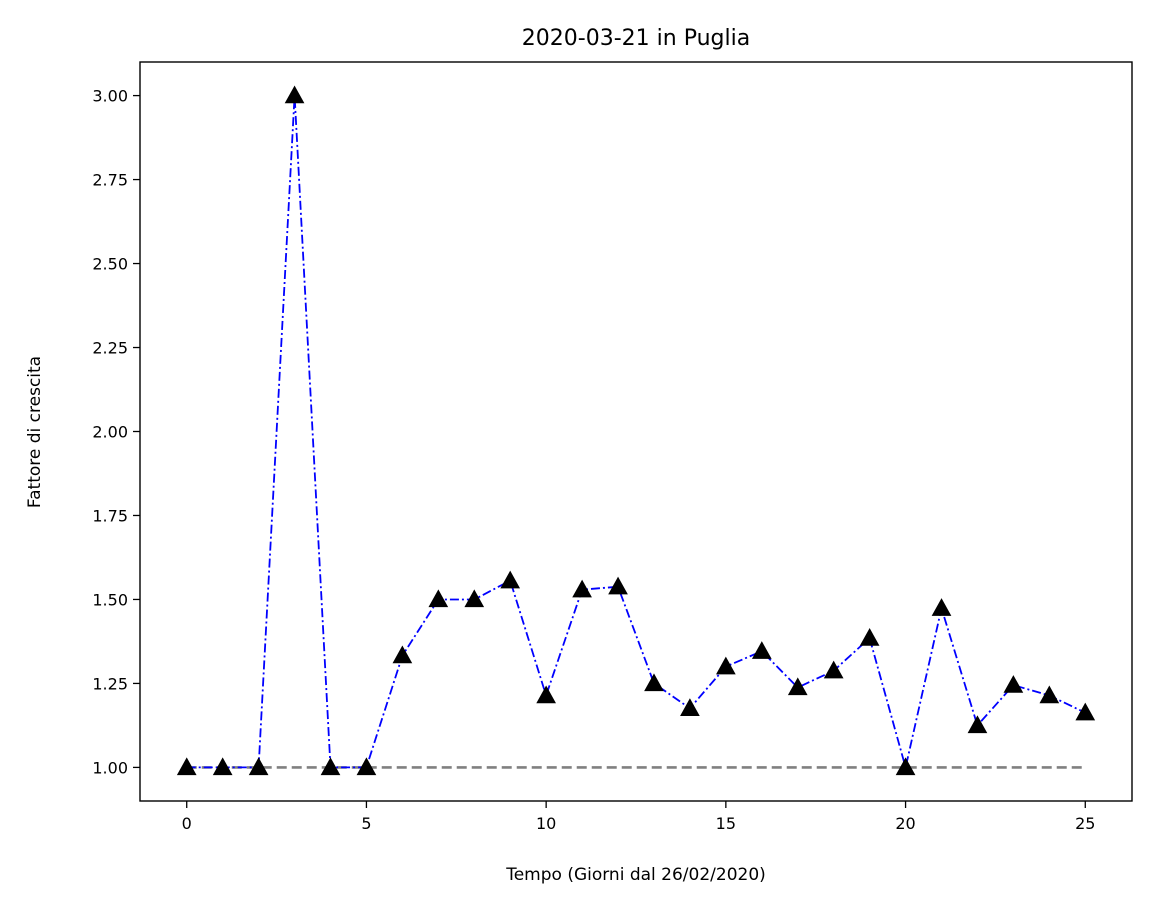 The height and width of the screenshot is (908, 1152). I want to click on y-axis-ticks: 1.00 1.25 1.50 1.75 2.00 2.25 2.50 2.75 3.00, so click(116, 432).